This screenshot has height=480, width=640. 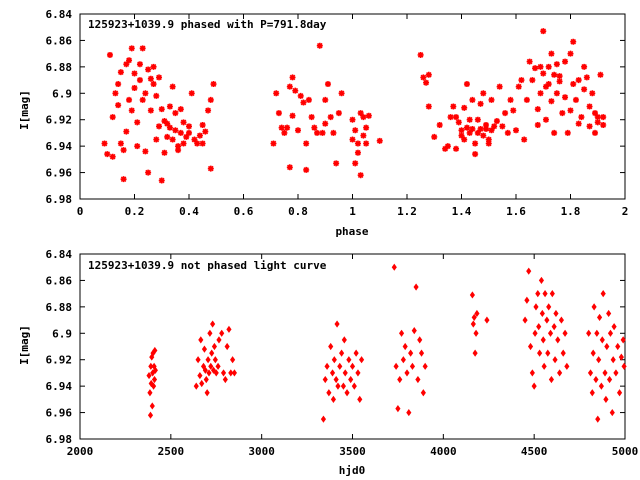 What do you see at coordinates (261, 451) in the screenshot?
I see `x-tick-label: 3000` at bounding box center [261, 451].